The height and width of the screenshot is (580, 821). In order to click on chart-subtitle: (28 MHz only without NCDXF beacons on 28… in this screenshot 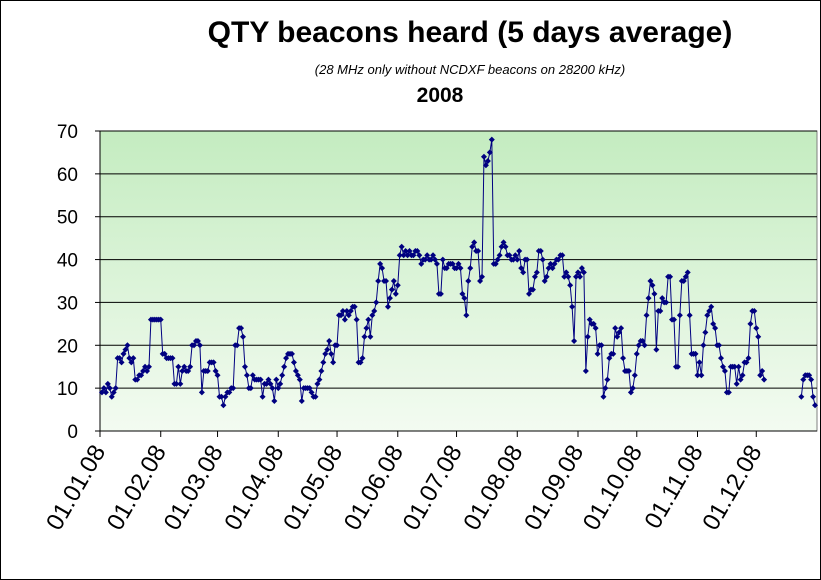, I will do `click(470, 69)`.